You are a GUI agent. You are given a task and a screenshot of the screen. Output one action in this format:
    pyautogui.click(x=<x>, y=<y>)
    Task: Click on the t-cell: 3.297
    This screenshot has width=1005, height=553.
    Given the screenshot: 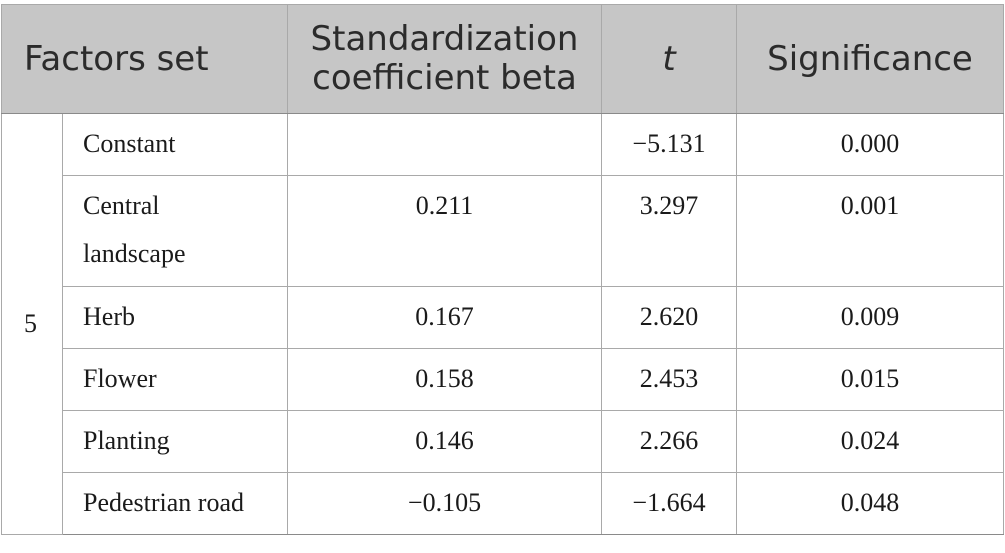 What is the action you would take?
    pyautogui.click(x=669, y=231)
    